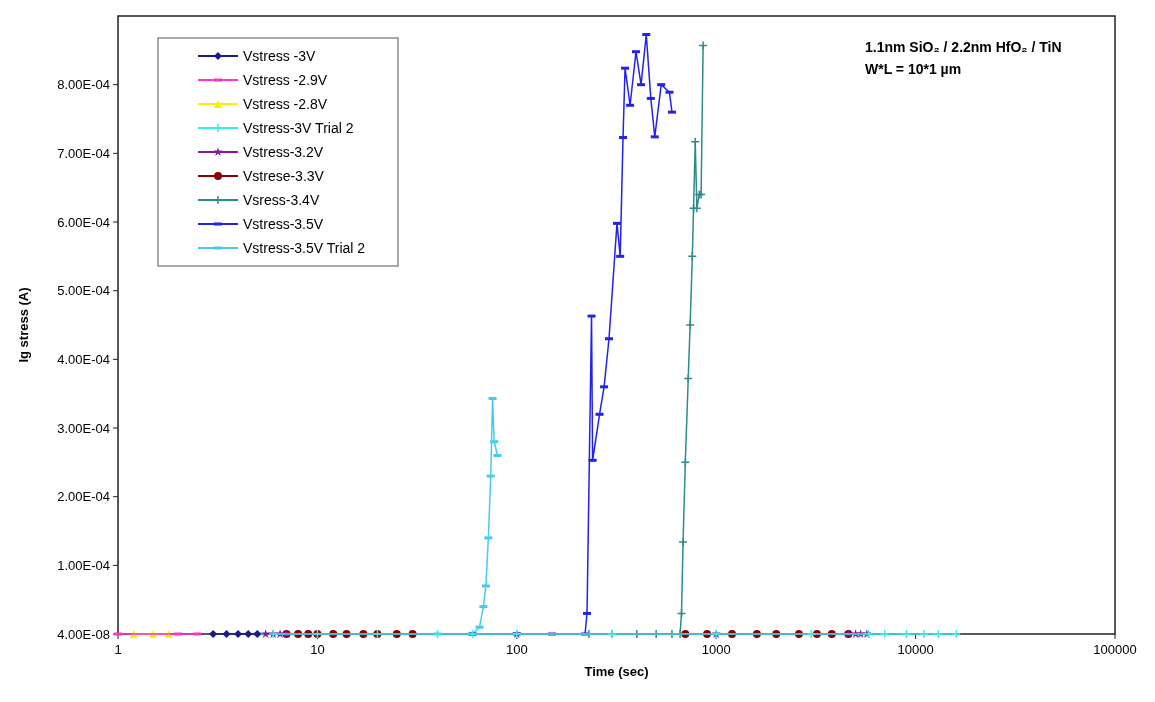 This screenshot has height=702, width=1155. Describe the element at coordinates (83, 85) in the screenshot. I see `y-tick-label: 8.00E-04` at that location.